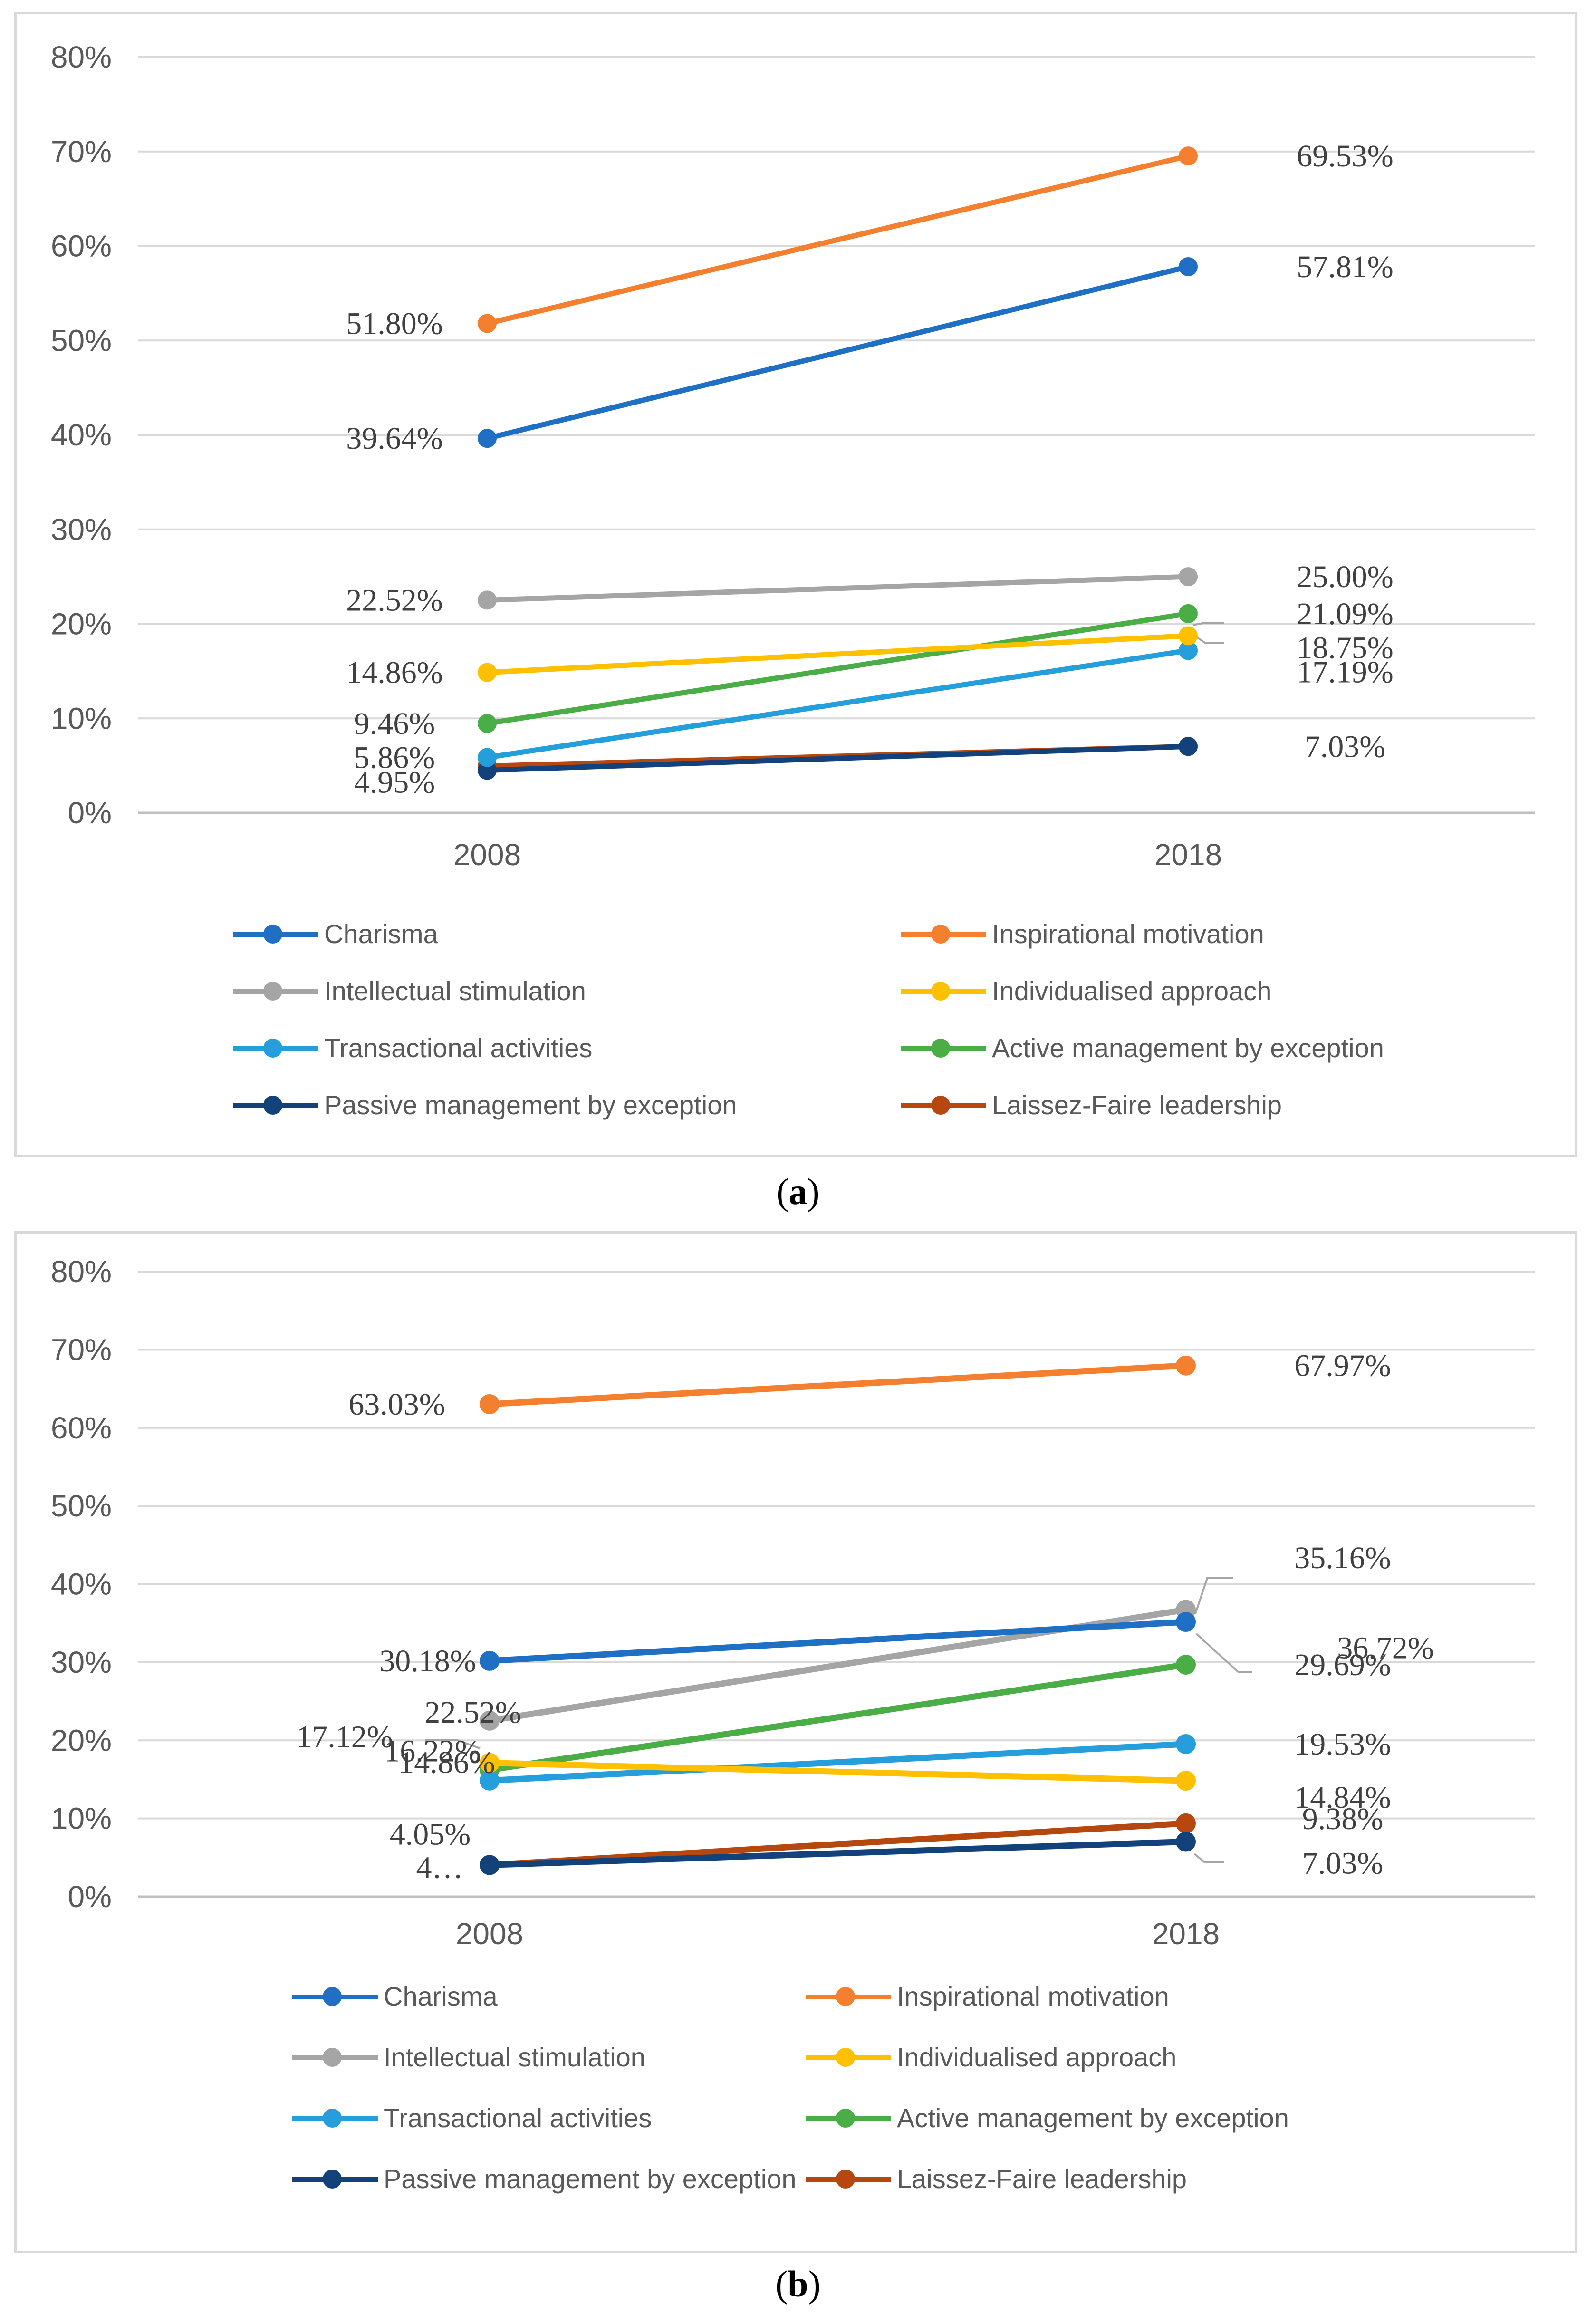 Image resolution: width=1596 pixels, height=2324 pixels. I want to click on y-tick-label: 10%, so click(81, 718).